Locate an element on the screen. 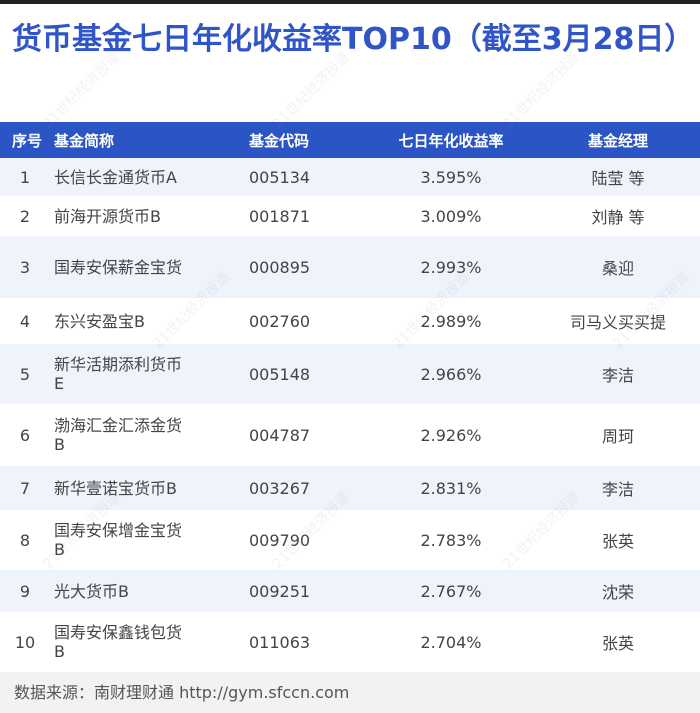  top-border is located at coordinates (350, 2).